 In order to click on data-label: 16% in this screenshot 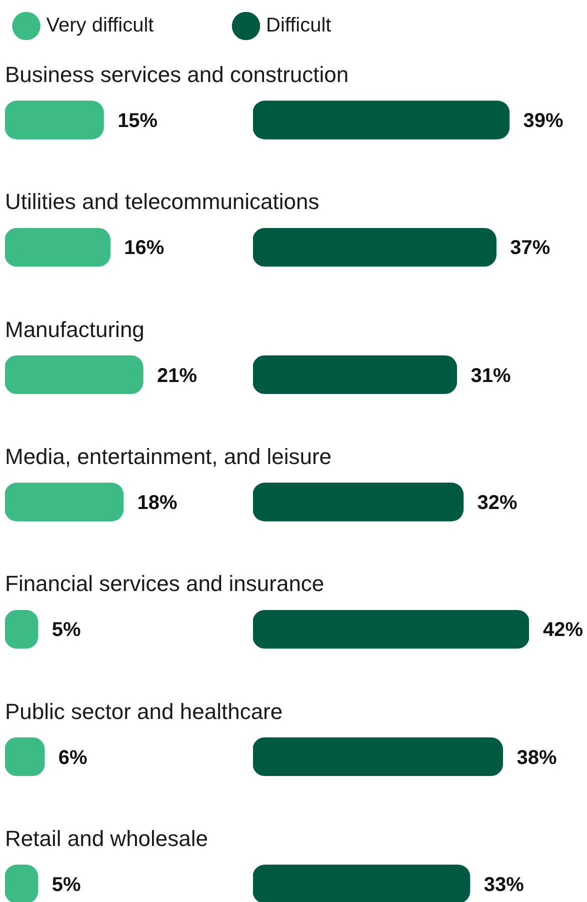, I will do `click(144, 248)`.